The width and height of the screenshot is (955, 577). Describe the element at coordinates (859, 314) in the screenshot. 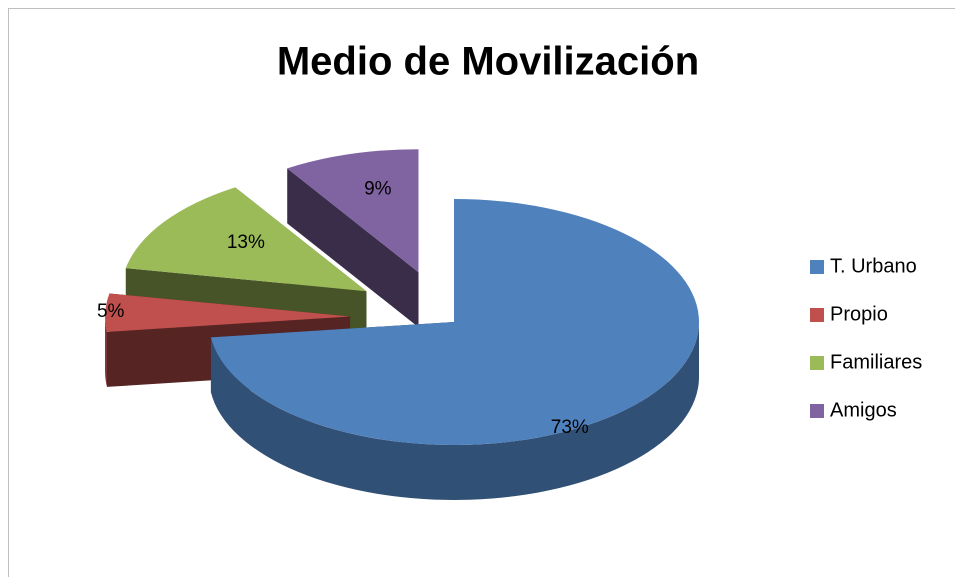

I see `legend-label: Propio` at that location.